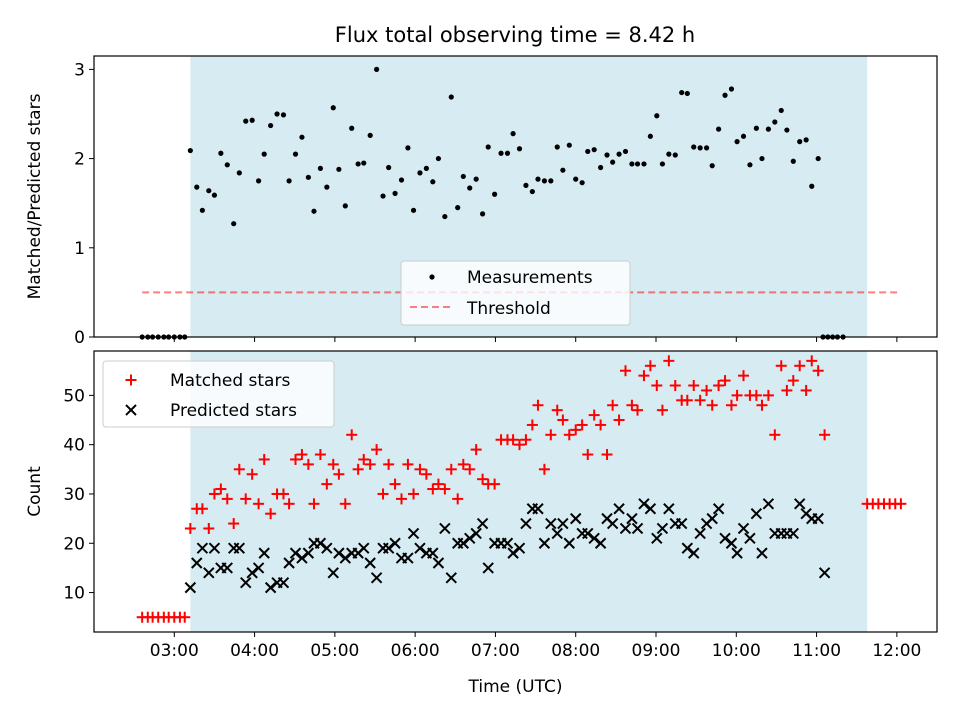  What do you see at coordinates (896, 651) in the screenshot?
I see `x-tick-label: 12:00` at bounding box center [896, 651].